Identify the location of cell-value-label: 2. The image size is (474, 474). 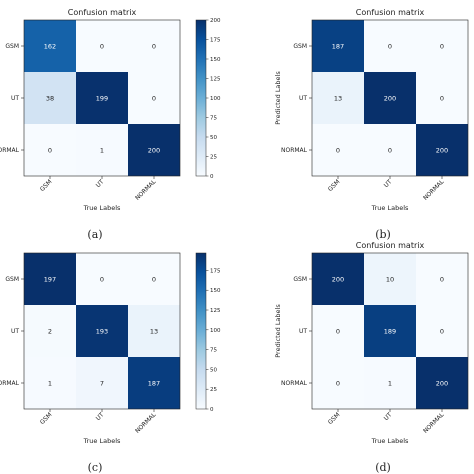
(50, 331).